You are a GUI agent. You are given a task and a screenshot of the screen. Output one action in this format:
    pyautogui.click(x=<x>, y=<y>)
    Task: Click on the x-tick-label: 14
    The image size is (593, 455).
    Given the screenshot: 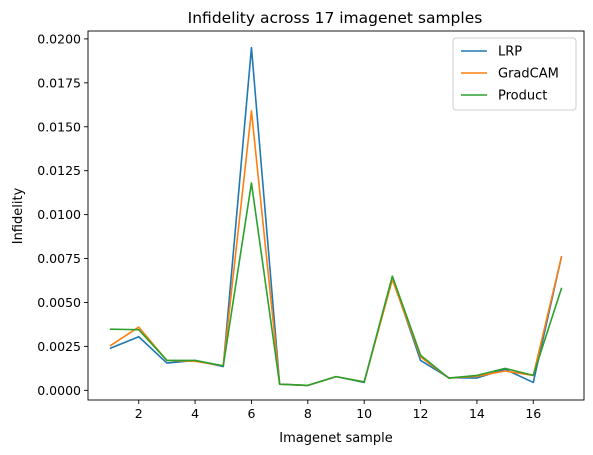 What is the action you would take?
    pyautogui.click(x=477, y=413)
    